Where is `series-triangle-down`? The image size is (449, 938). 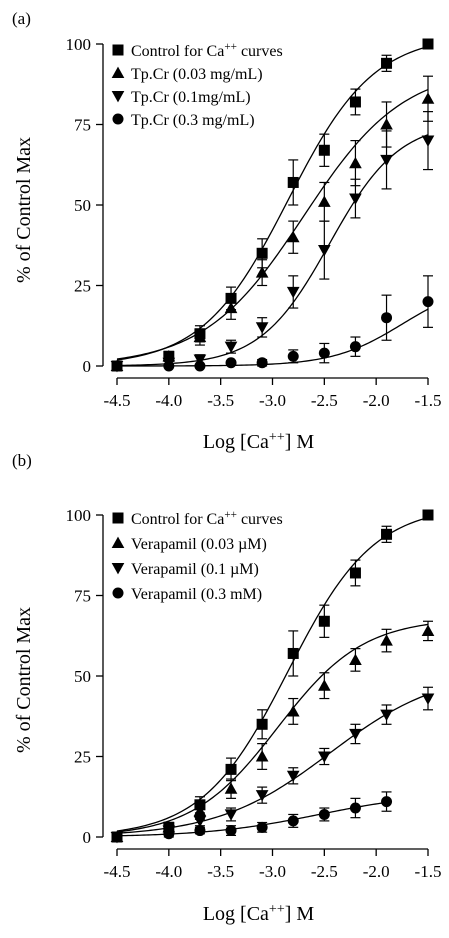
series-triangle-down is located at coordinates (272, 765).